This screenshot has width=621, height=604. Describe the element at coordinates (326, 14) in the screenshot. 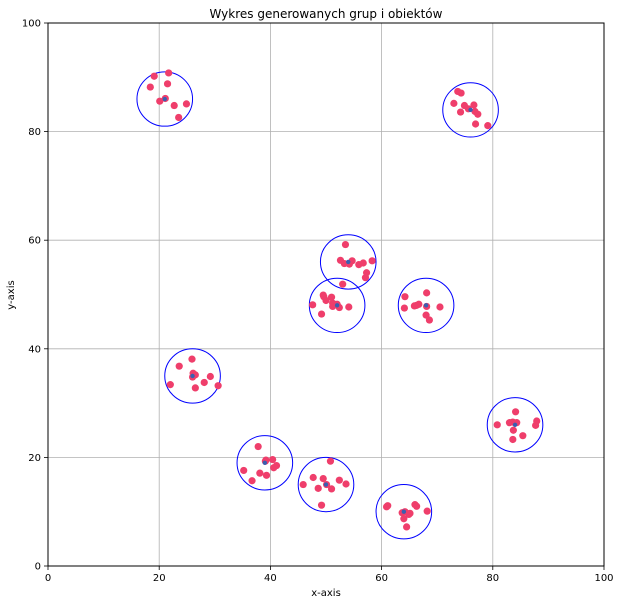

I see `chart-title: Wykres generowanych grup i obiektów` at that location.